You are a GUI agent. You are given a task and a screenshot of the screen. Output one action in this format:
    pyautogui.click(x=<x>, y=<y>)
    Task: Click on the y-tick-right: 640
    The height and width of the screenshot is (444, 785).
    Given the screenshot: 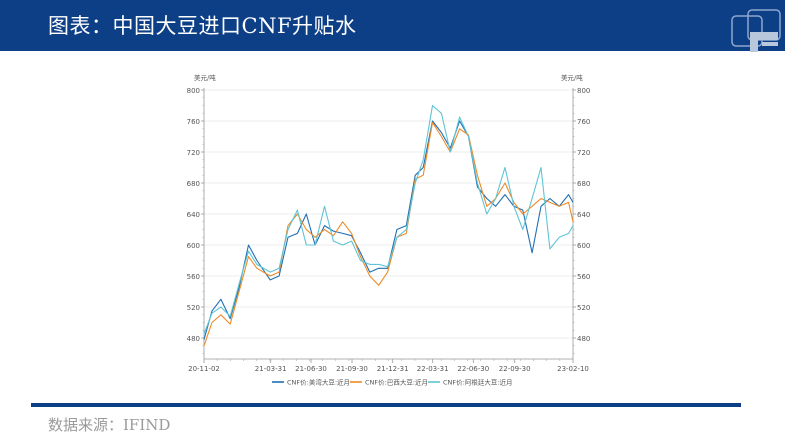 What is the action you would take?
    pyautogui.click(x=583, y=215)
    